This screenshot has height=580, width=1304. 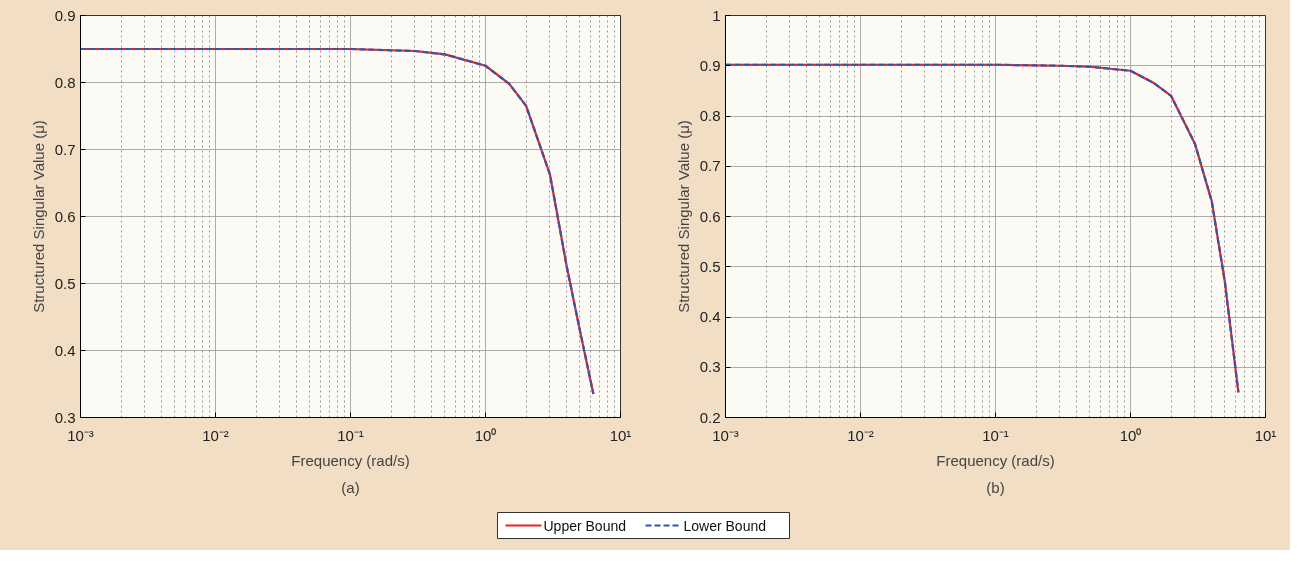 I want to click on text: (a), so click(x=350, y=487).